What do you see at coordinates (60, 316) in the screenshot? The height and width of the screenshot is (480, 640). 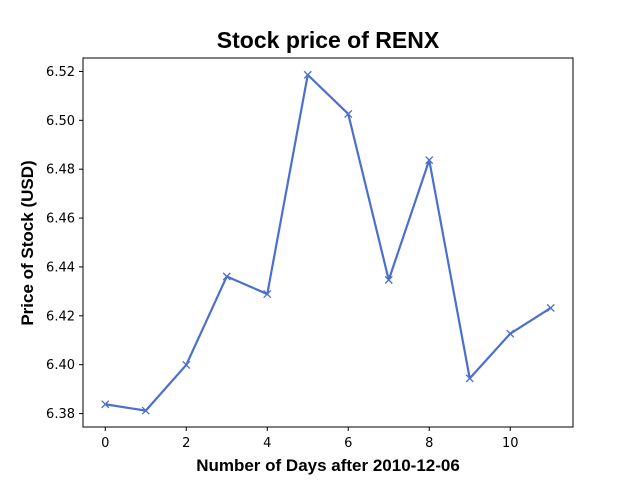 I see `y-tick-label: 6.42` at bounding box center [60, 316].